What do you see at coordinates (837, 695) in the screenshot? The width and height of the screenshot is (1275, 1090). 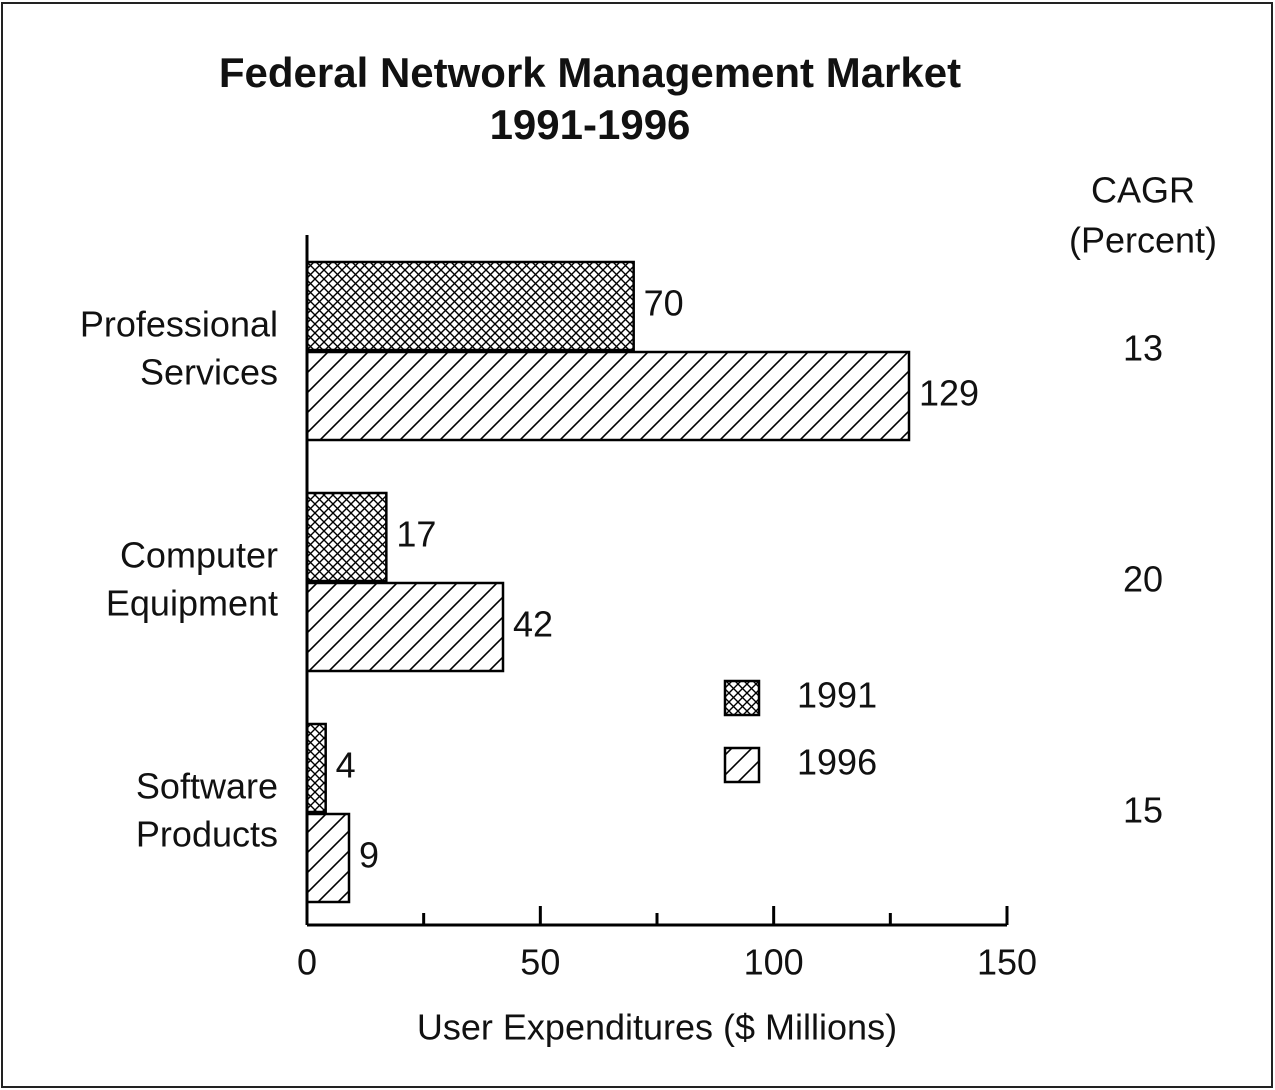 I see `legend-label: 1991` at bounding box center [837, 695].